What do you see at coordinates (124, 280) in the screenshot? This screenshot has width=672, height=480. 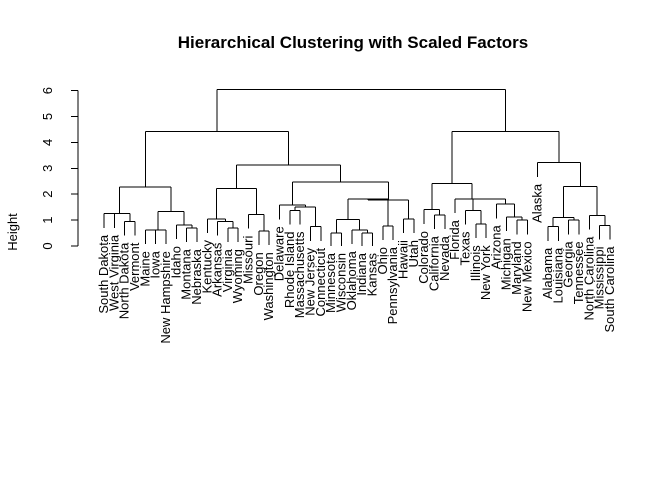 I see `leaf-label: North Dakota` at bounding box center [124, 280].